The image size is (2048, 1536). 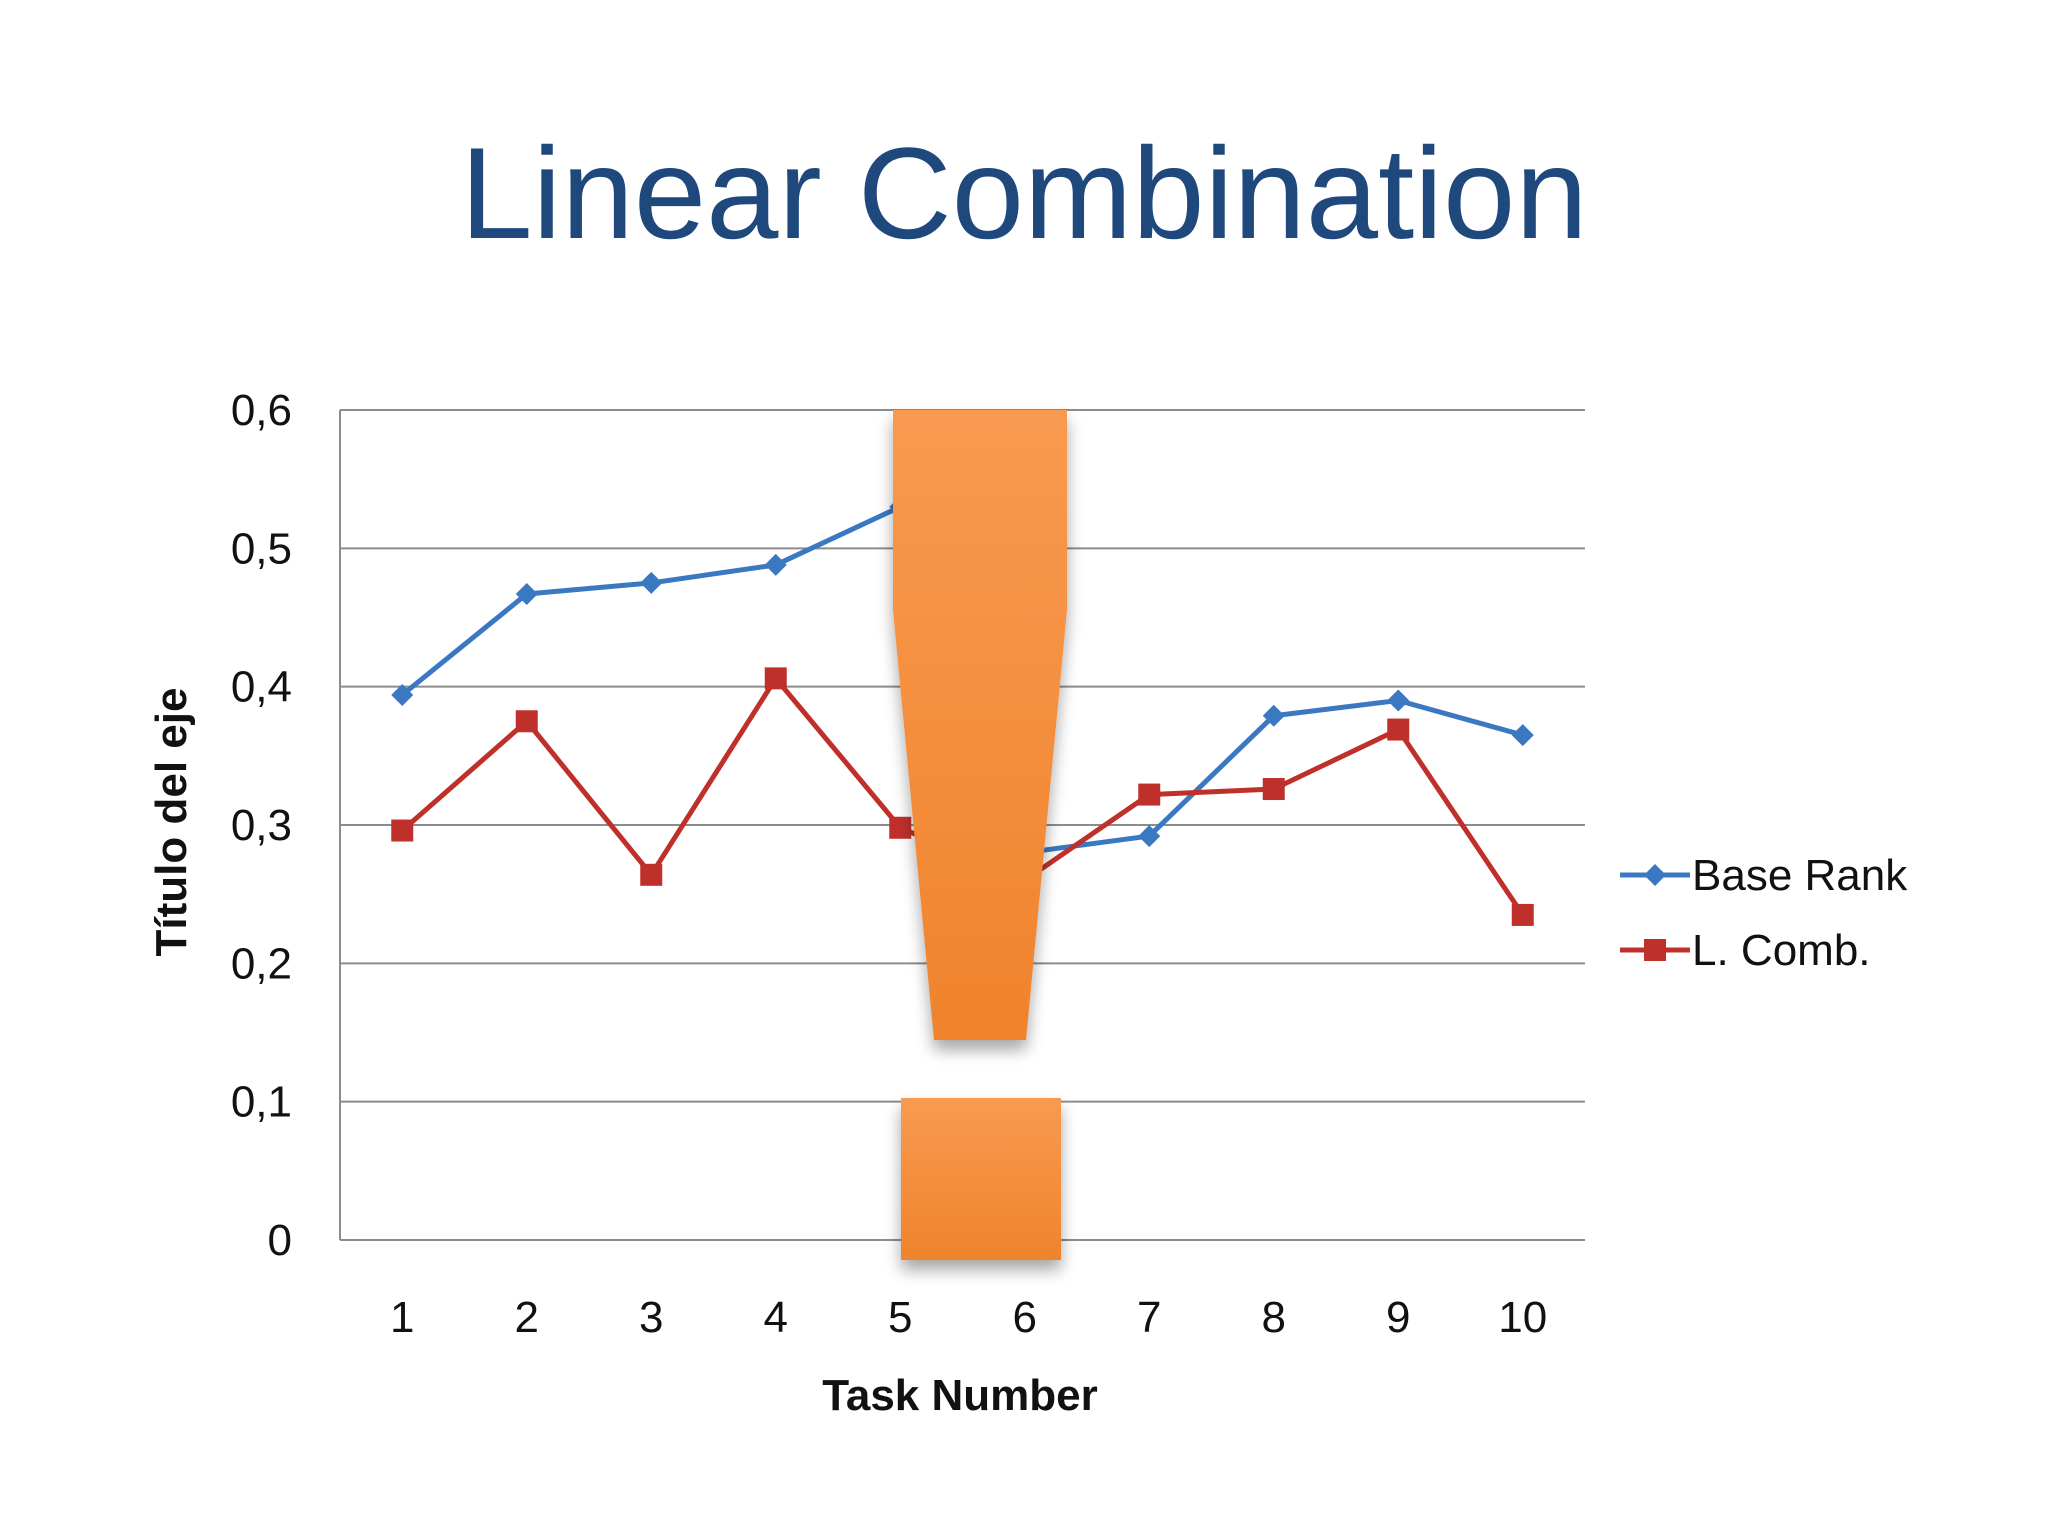 What do you see at coordinates (981, 1179) in the screenshot?
I see `exclamation-icon-dot` at bounding box center [981, 1179].